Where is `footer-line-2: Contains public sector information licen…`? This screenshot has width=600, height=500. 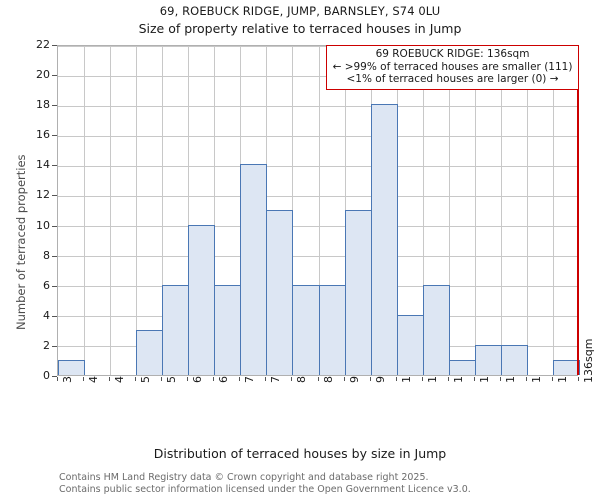
footer-line-2: Contains public sector information licen… is located at coordinates (265, 489).